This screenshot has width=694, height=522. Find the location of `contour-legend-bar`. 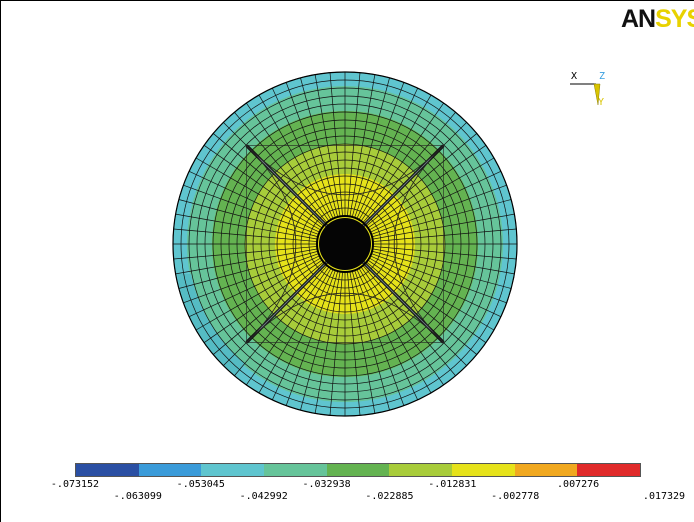

contour-legend-bar is located at coordinates (358, 470).